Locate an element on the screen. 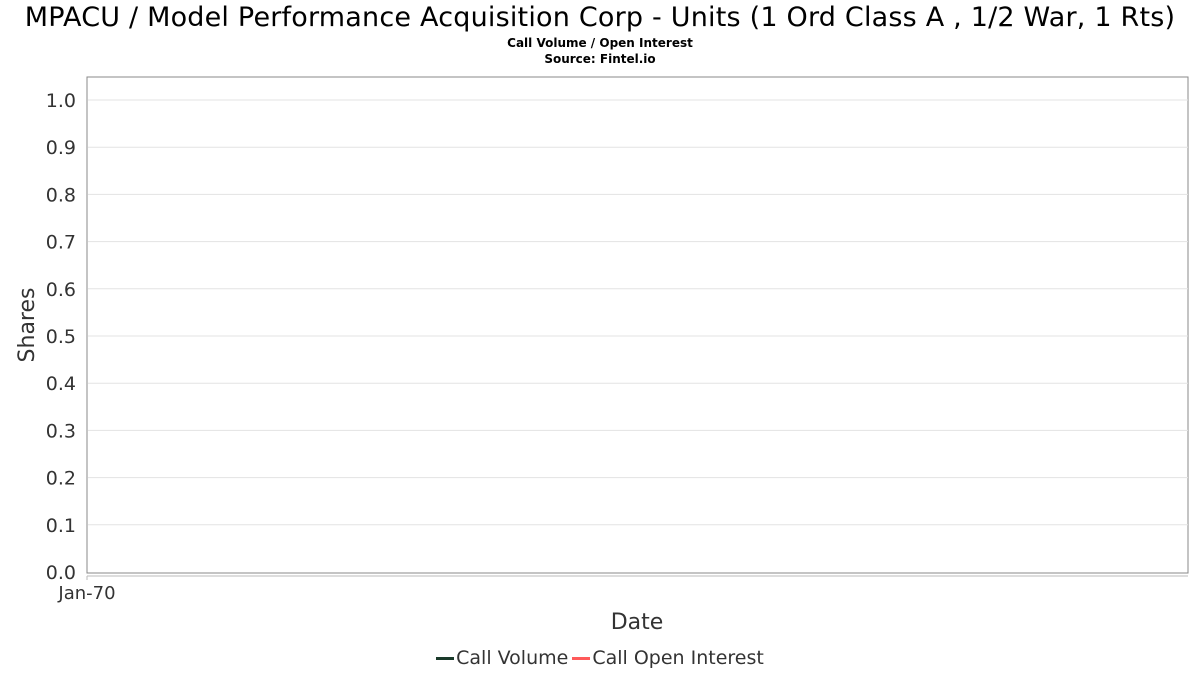  y-tick-label: 0.7 is located at coordinates (61, 243).